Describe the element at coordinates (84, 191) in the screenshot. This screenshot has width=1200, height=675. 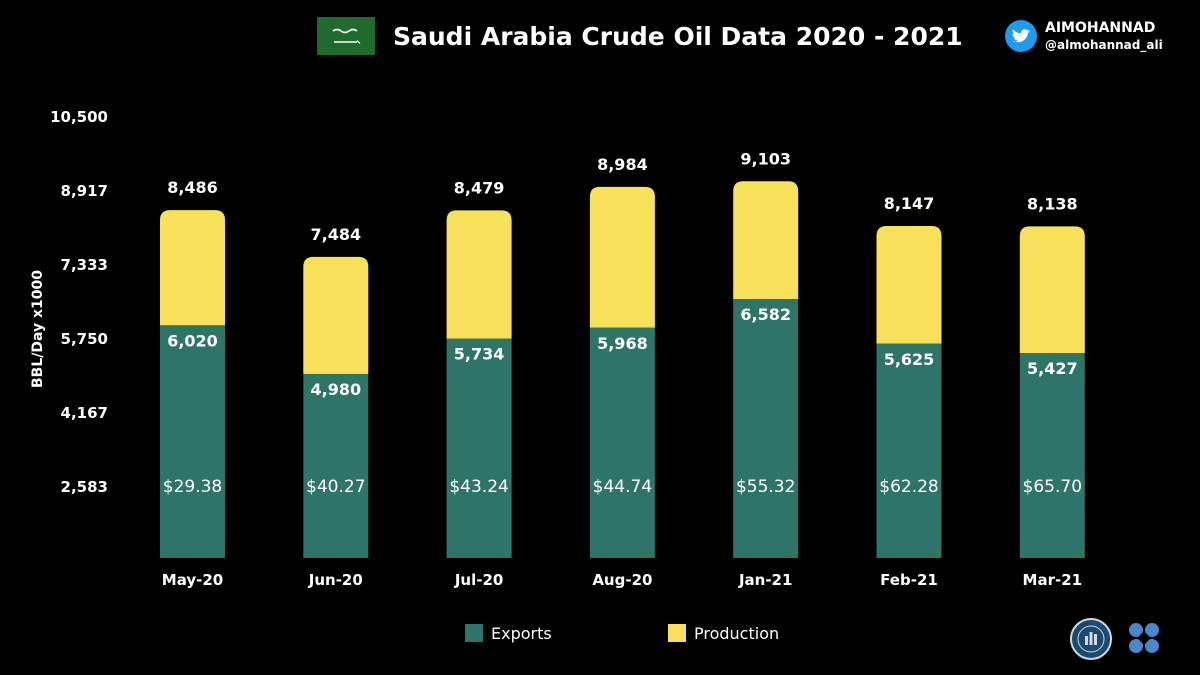
I see `y-tick-label: 8,917` at that location.